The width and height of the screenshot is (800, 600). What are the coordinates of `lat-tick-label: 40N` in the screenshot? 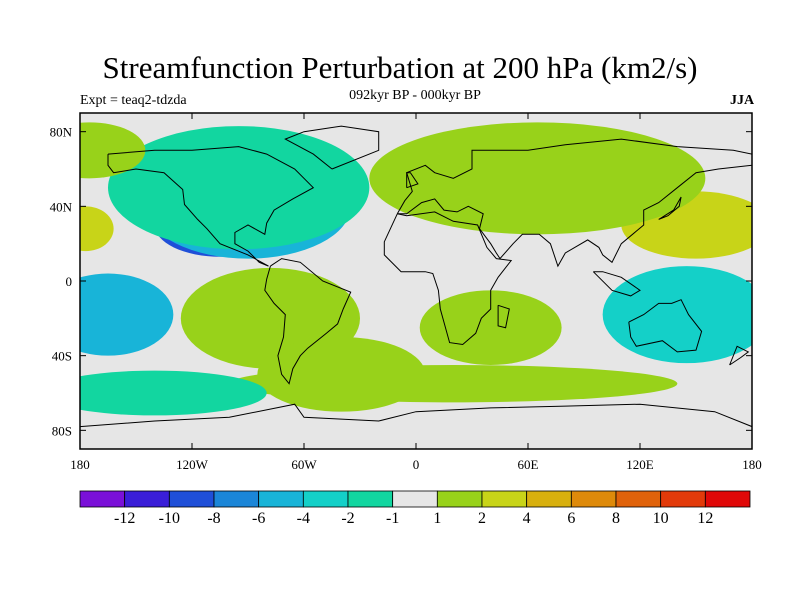 It's located at (61, 206).